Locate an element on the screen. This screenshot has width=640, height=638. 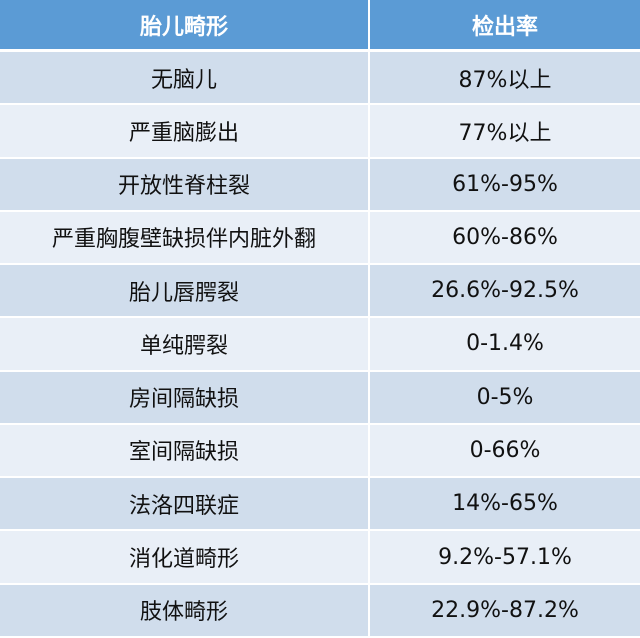
table-row: 开放性脊柱裂 61%-95% is located at coordinates (320, 185).